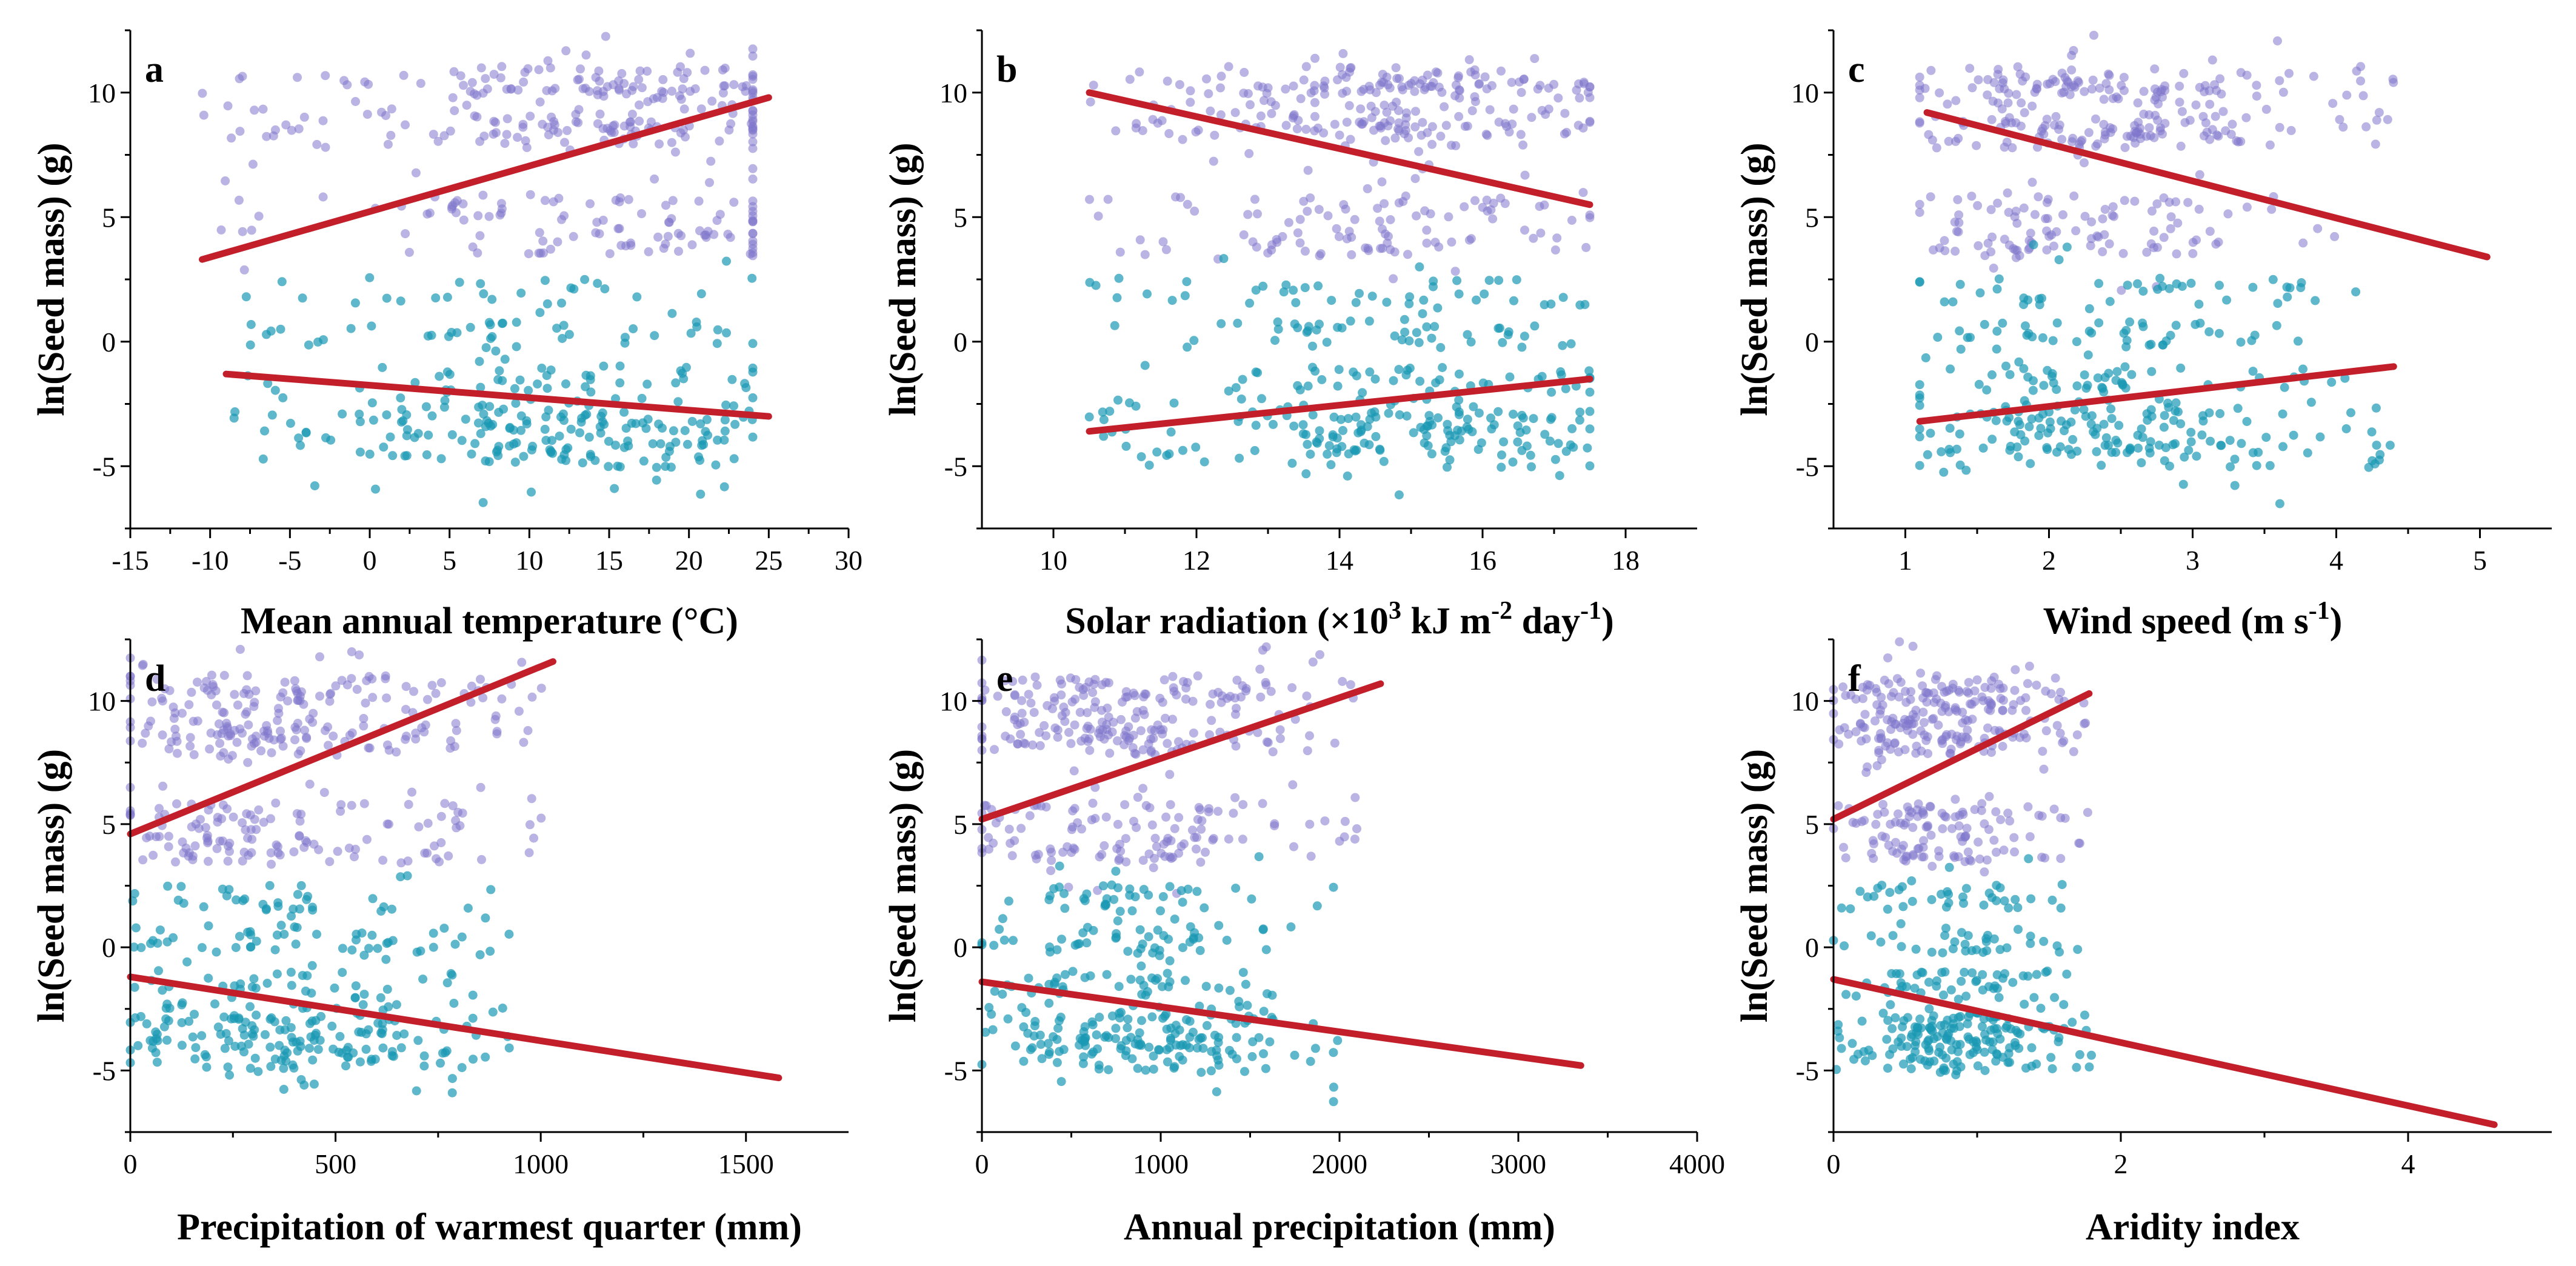  Describe the element at coordinates (490, 1227) in the screenshot. I see `x-axis-title: Precipitation of warmest quarter (mm)` at that location.